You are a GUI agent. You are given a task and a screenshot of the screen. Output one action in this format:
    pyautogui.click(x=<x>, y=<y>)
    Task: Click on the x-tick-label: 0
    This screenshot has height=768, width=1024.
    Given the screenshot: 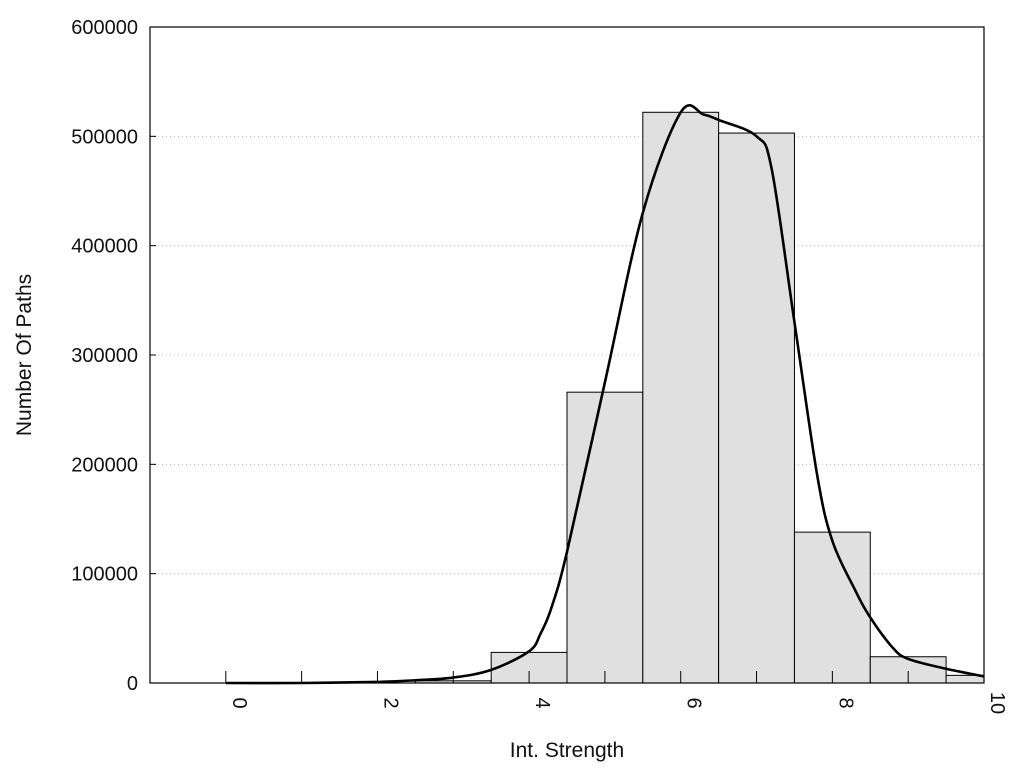 What is the action you would take?
    pyautogui.click(x=239, y=702)
    